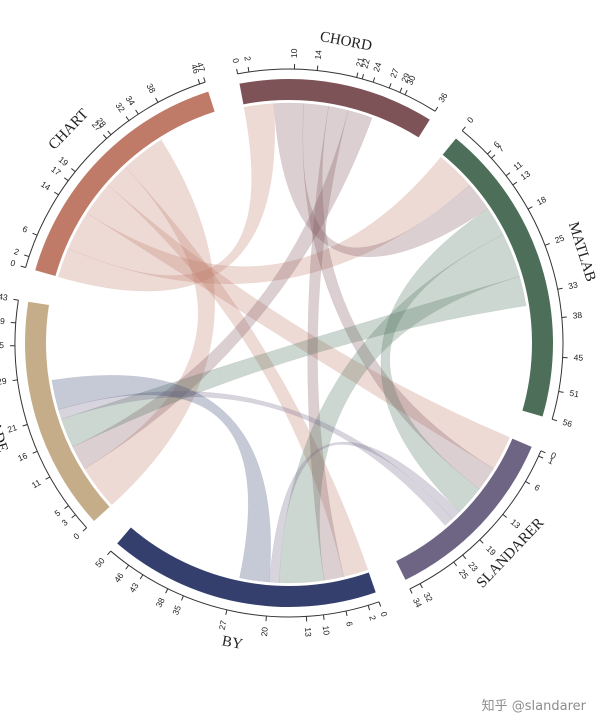  What do you see at coordinates (4, 296) in the screenshot?
I see `tick-label-made-43: 43` at bounding box center [4, 296].